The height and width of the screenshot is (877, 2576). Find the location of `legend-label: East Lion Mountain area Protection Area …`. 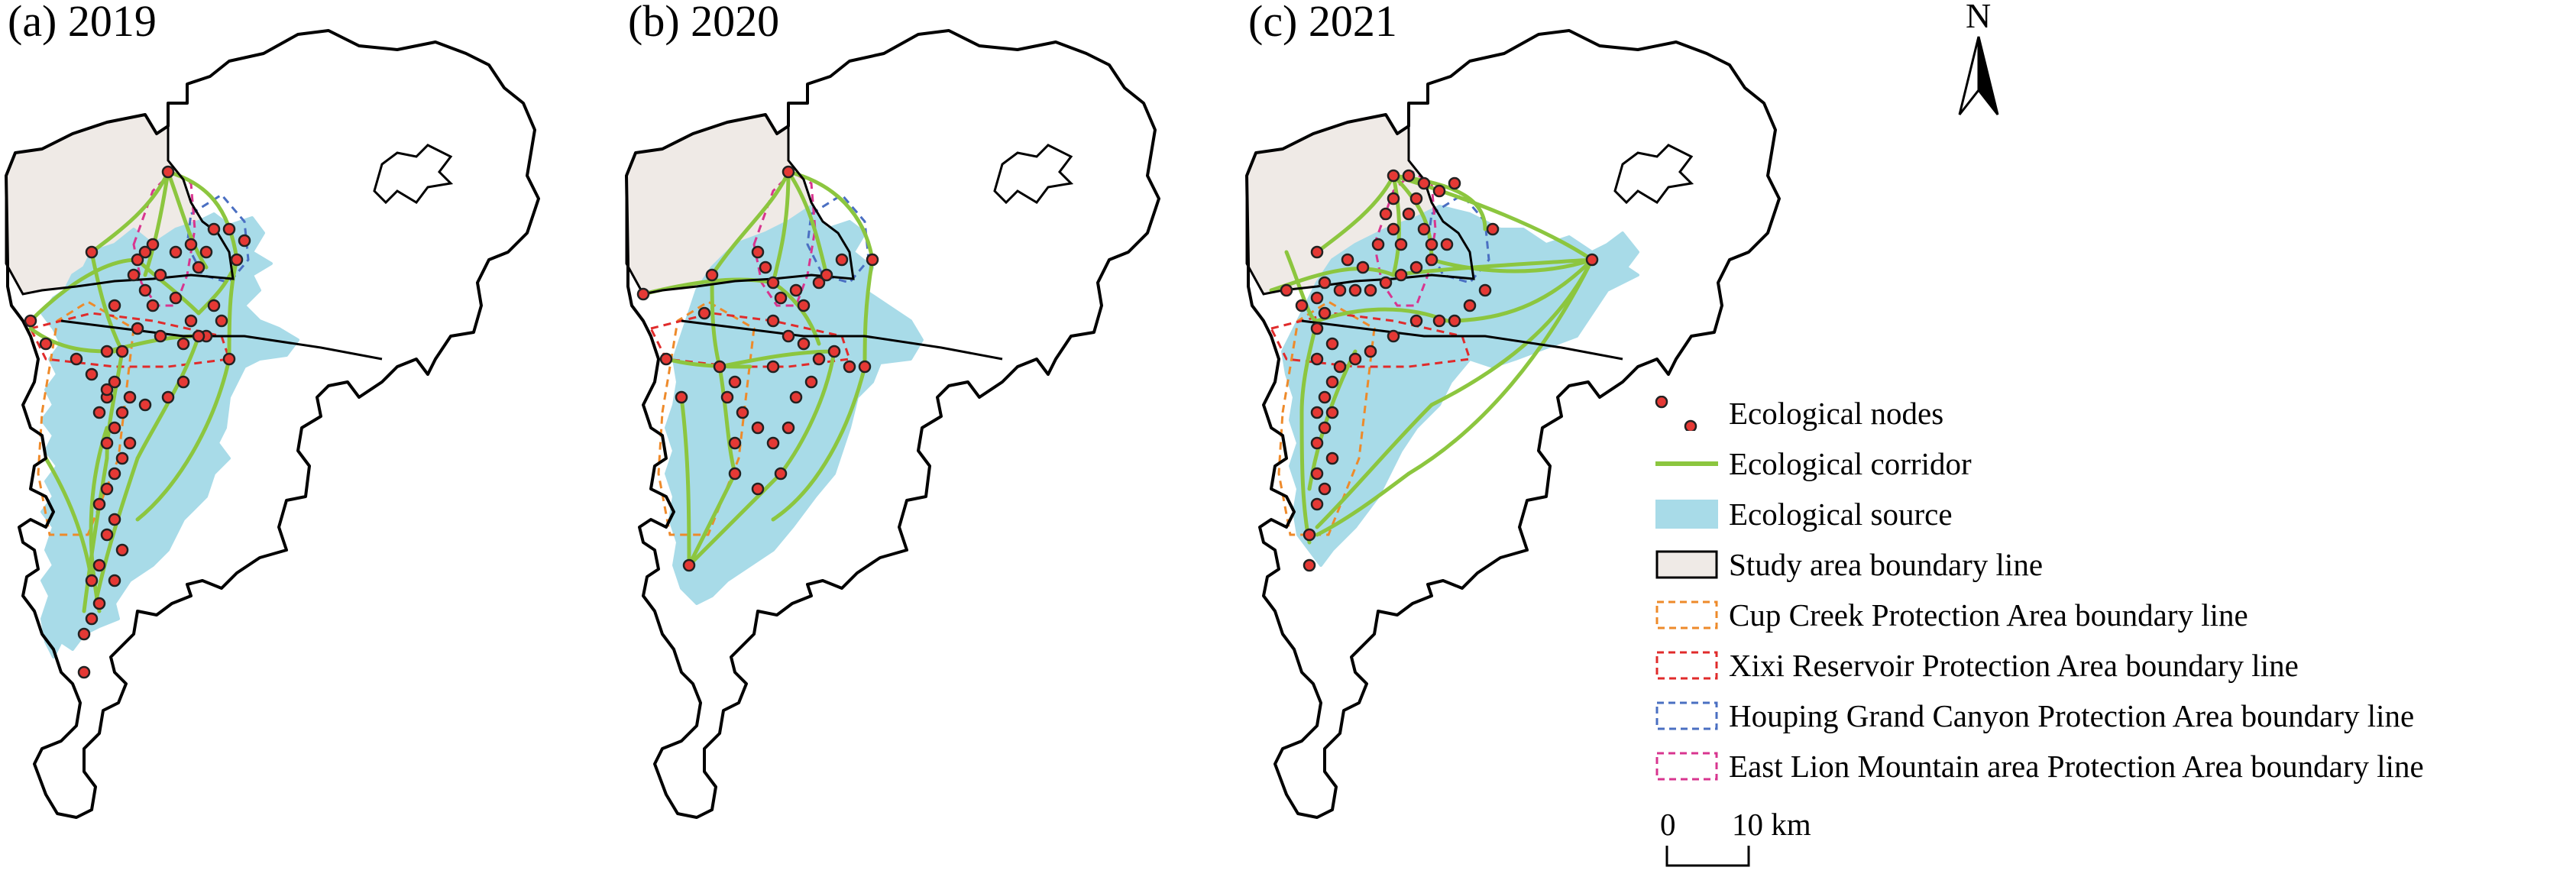

legend-label: East Lion Mountain area Protection Area … is located at coordinates (2076, 766).